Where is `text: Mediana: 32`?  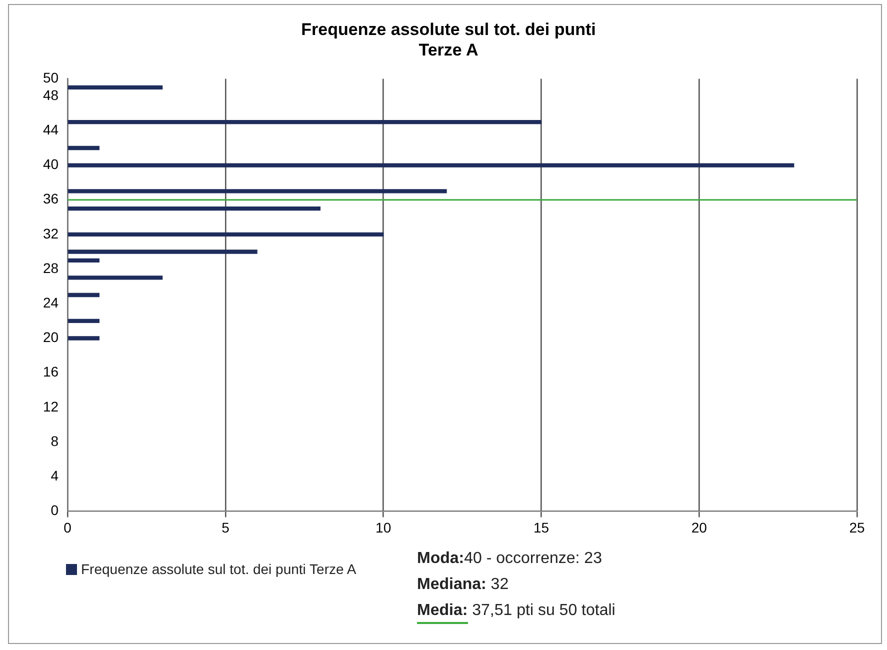 text: Mediana: 32 is located at coordinates (463, 585).